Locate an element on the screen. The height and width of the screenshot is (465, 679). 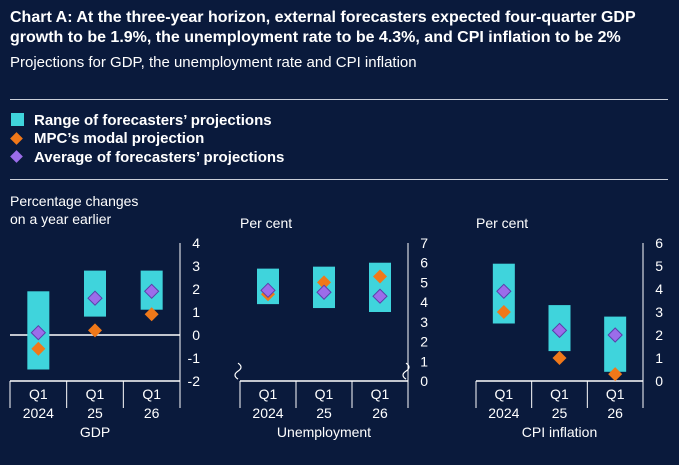
y-tick-label: -1 is located at coordinates (194, 358).